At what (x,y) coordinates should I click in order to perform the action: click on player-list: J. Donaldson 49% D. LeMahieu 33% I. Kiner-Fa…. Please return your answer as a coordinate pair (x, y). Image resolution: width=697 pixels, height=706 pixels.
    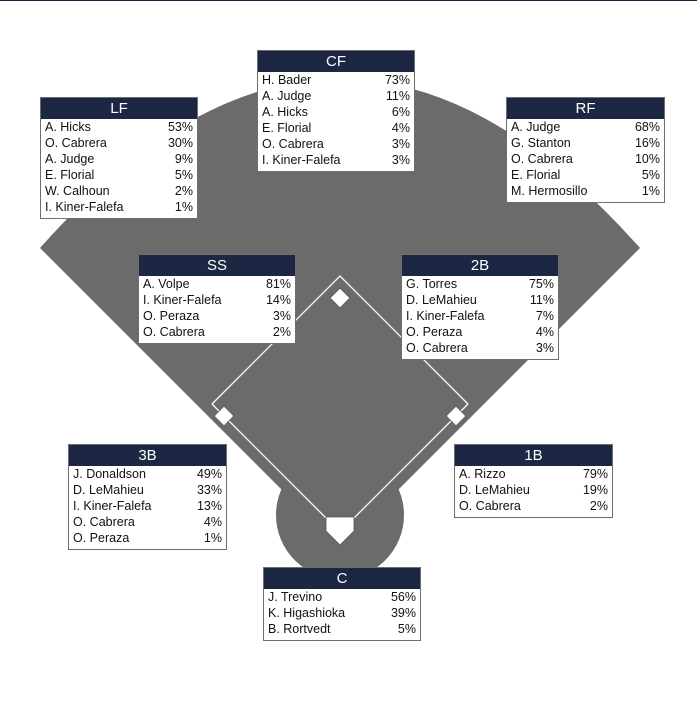
    Looking at the image, I should click on (147, 506).